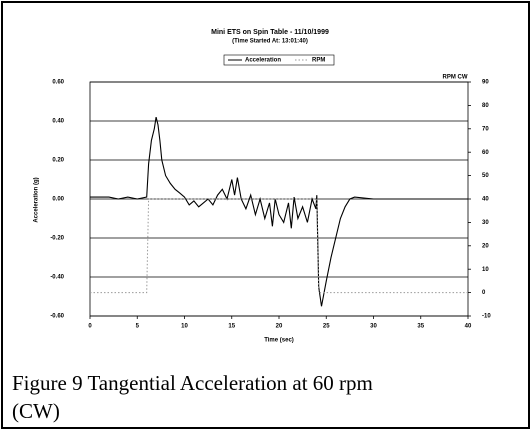 The image size is (532, 431). I want to click on legend-label: Acceleration, so click(263, 61).